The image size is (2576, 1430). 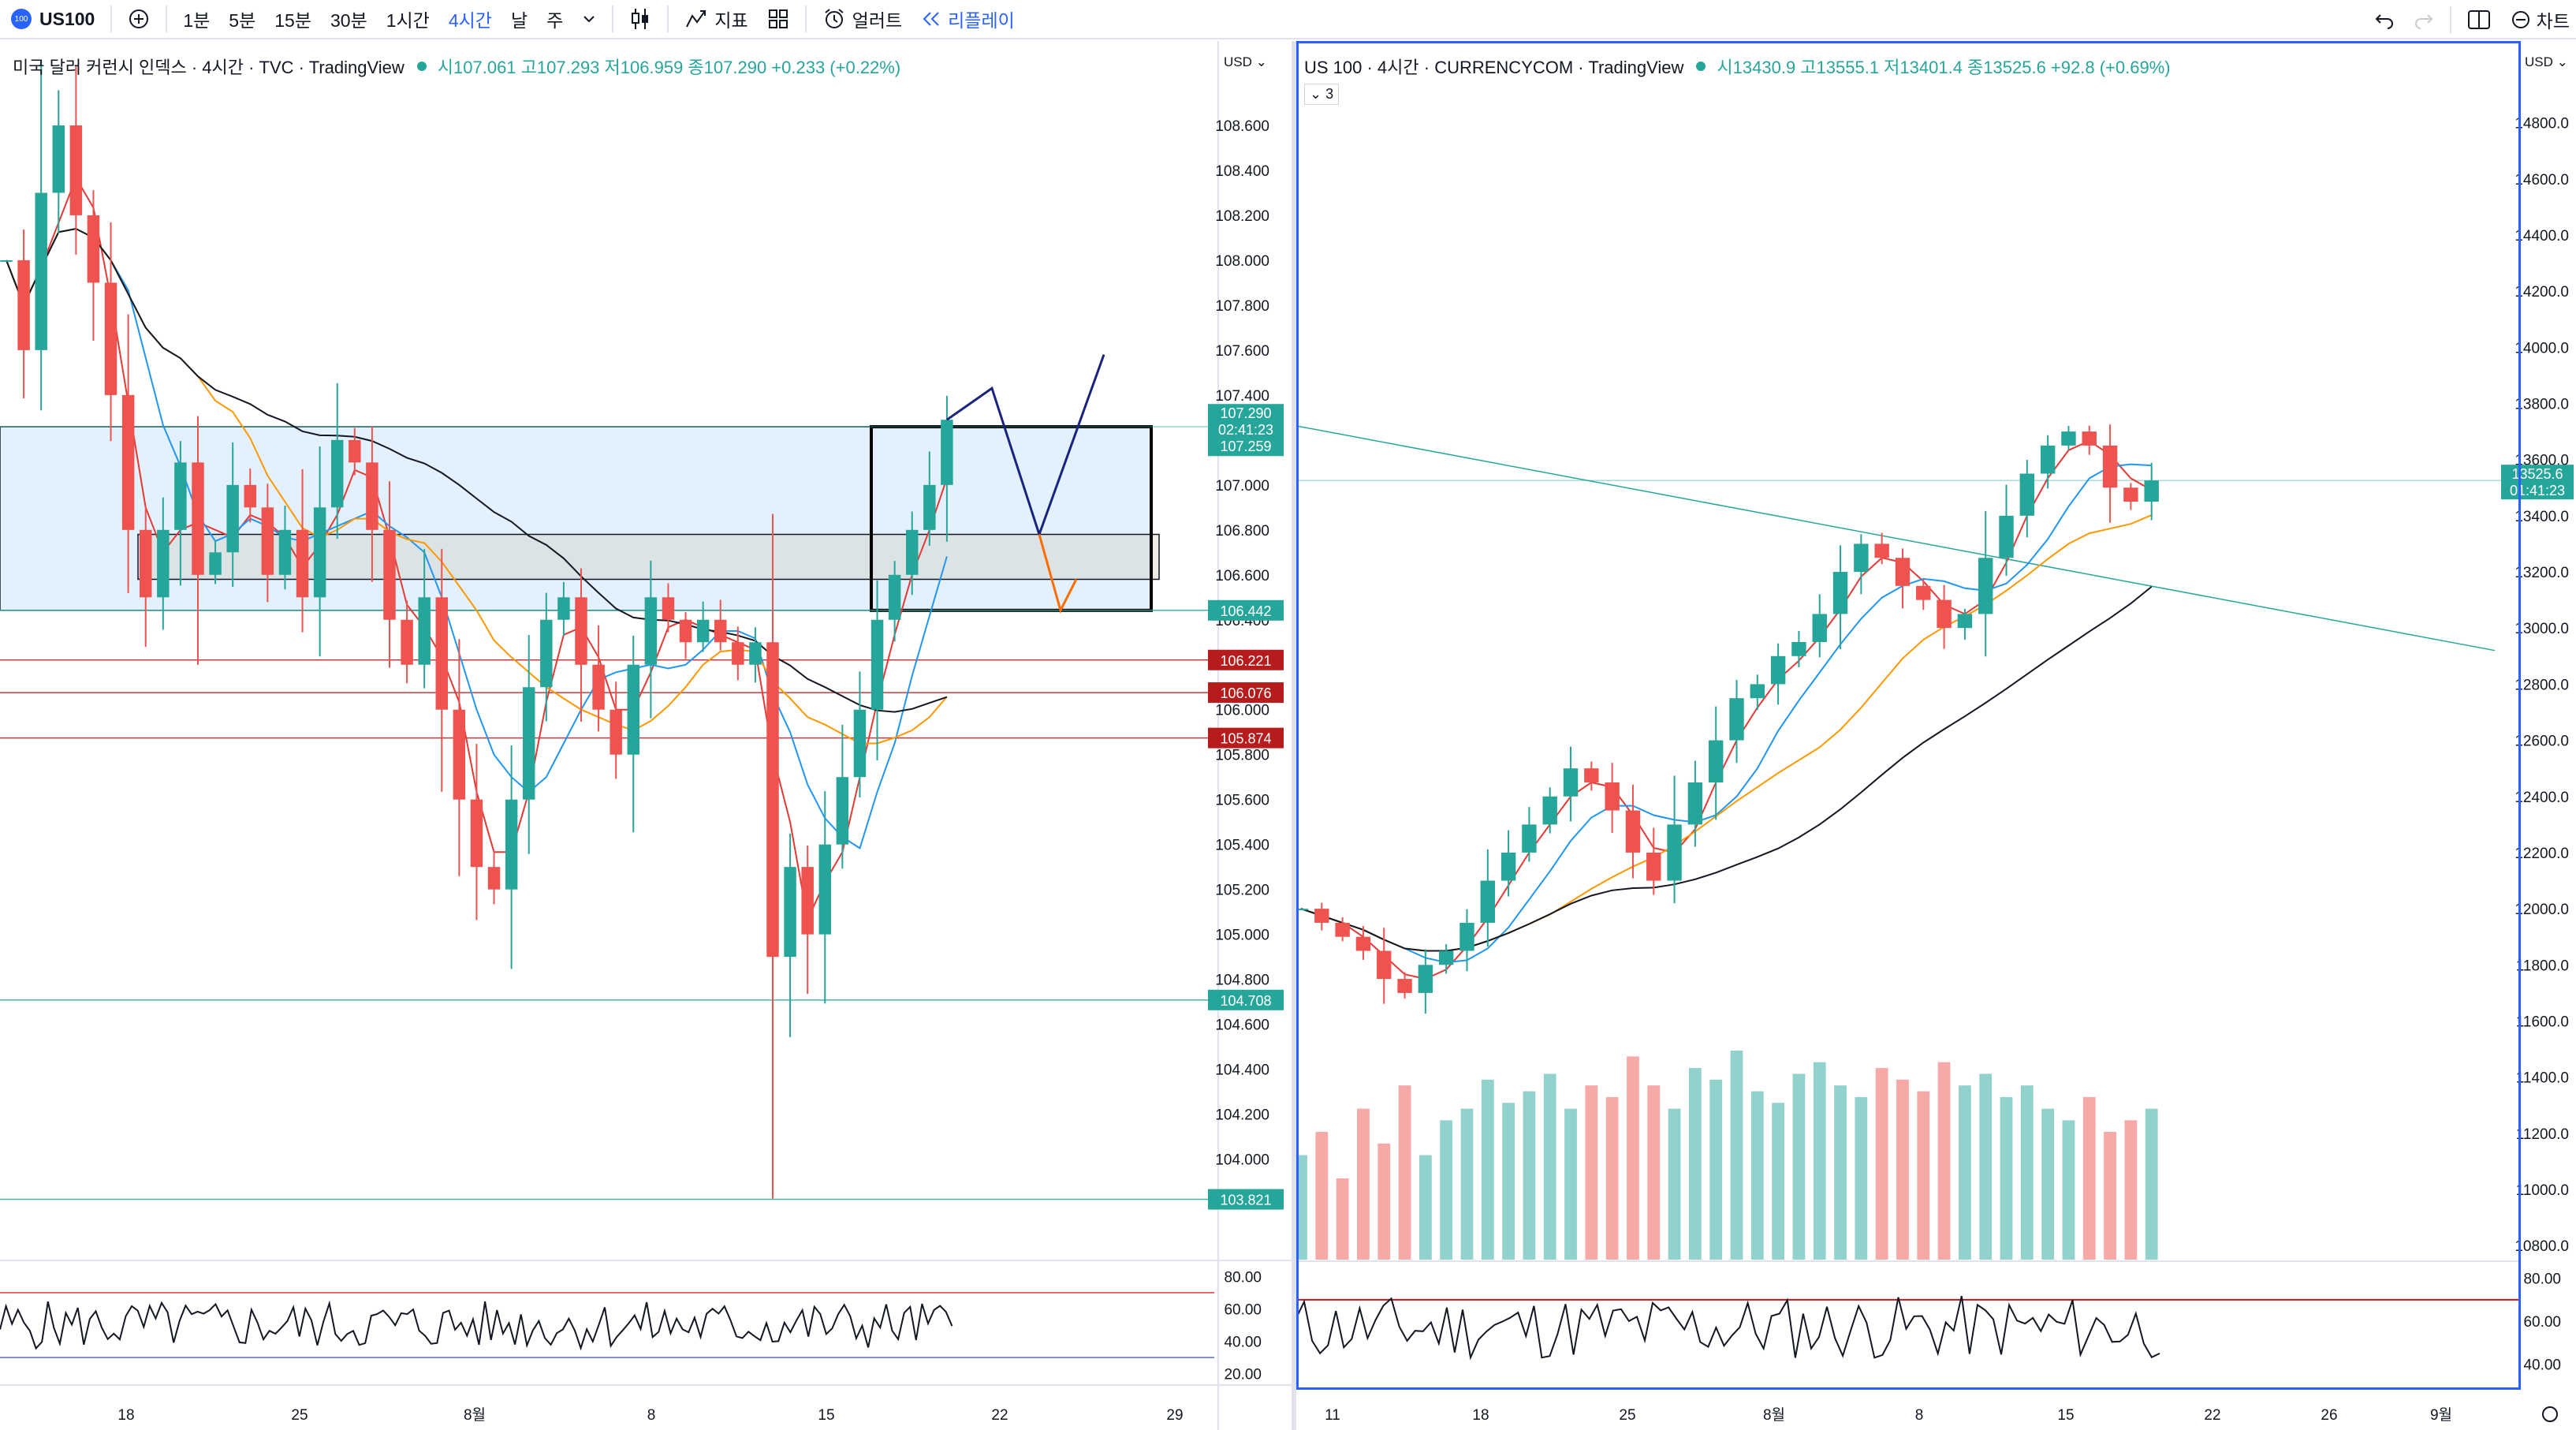 I want to click on interval-4h: 4시간, so click(x=470, y=20).